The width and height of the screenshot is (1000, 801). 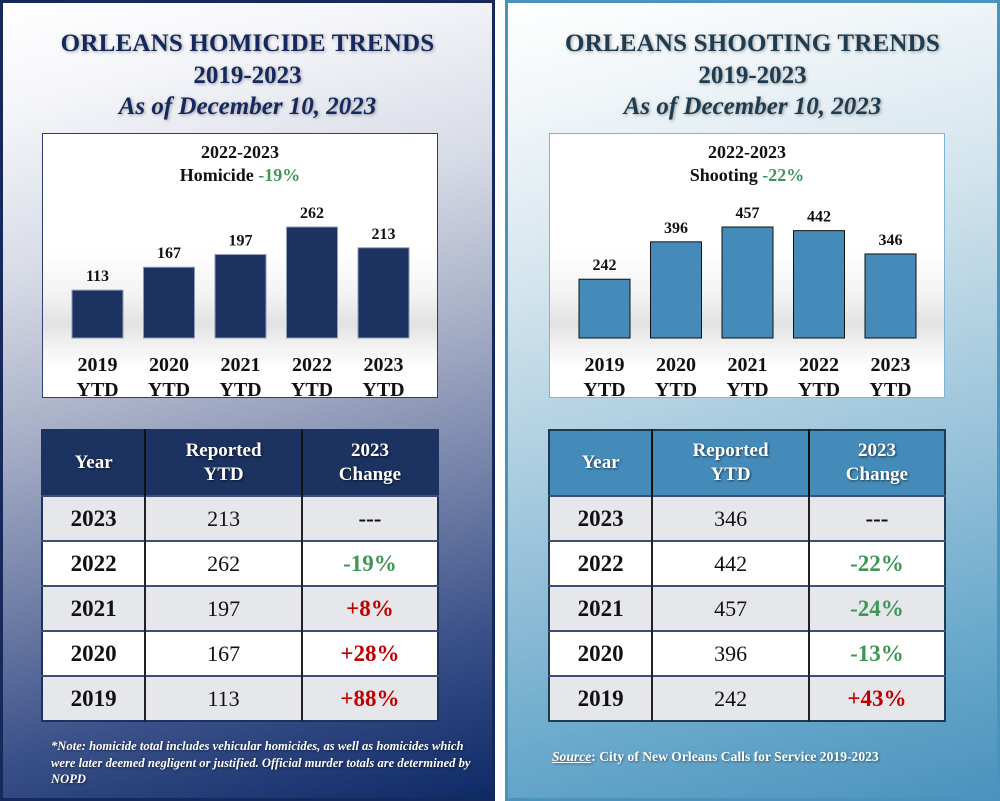 I want to click on shooting-title-years: 2019-2023, so click(x=752, y=75).